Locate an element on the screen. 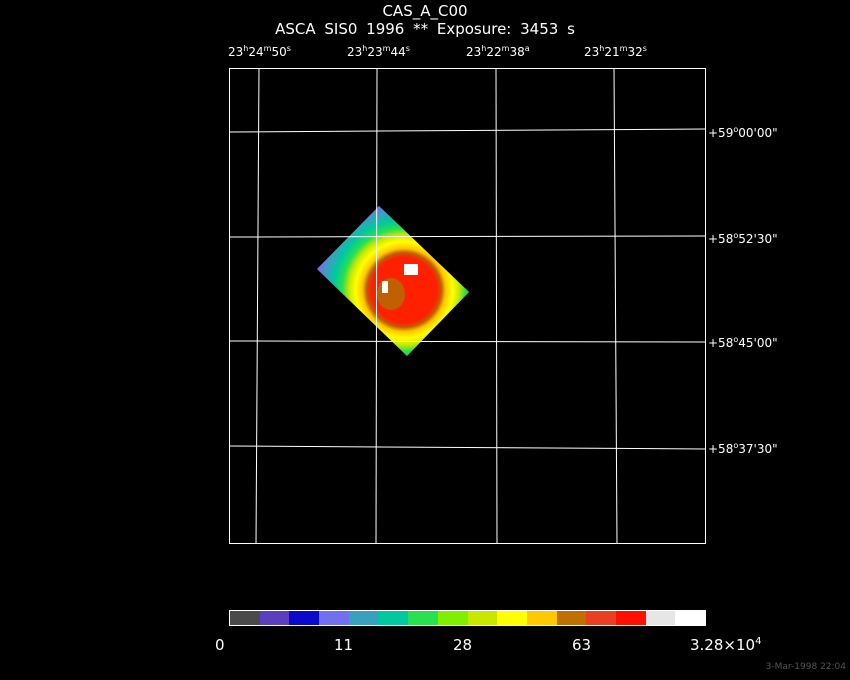 This screenshot has height=680, width=850. image-subtitle: ASCA SIS0 1996 ** Exposure: 3453 s is located at coordinates (425, 29).